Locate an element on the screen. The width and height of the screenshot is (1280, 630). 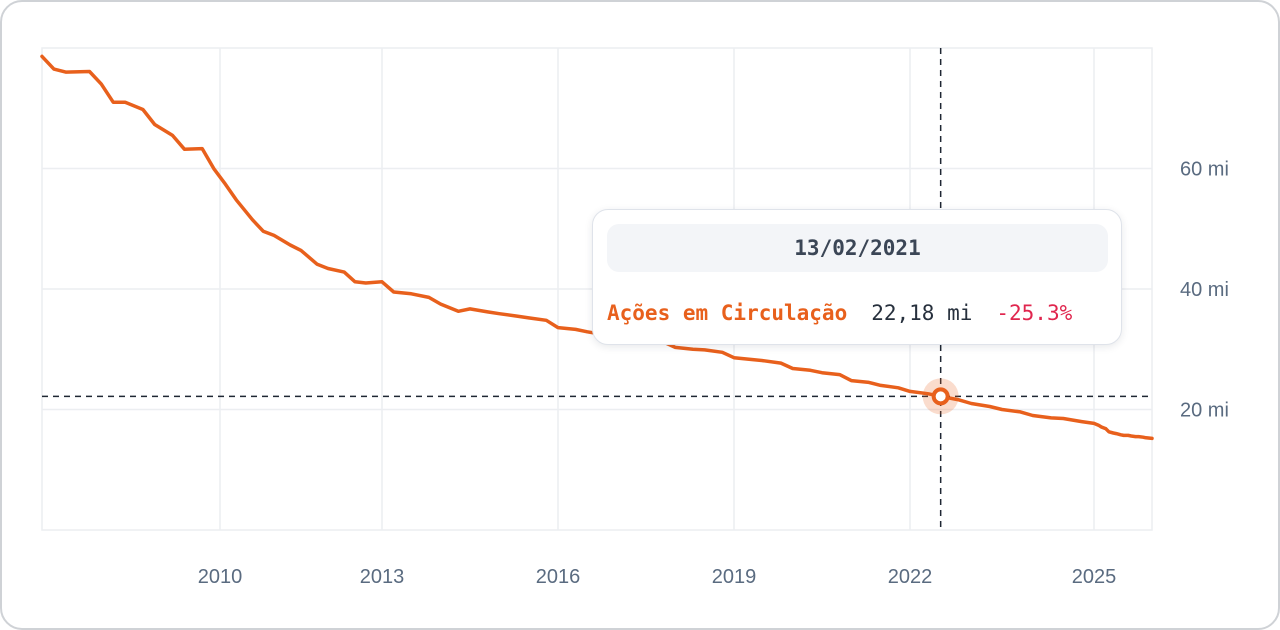
x-tick-label-2010: 2010 is located at coordinates (220, 577).